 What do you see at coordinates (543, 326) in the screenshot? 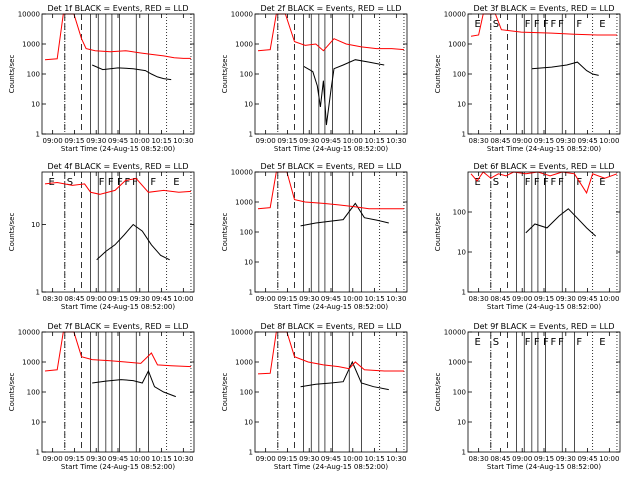
I see `panel-title: Det 9f BLACK = Events, RED = LLD` at bounding box center [543, 326].